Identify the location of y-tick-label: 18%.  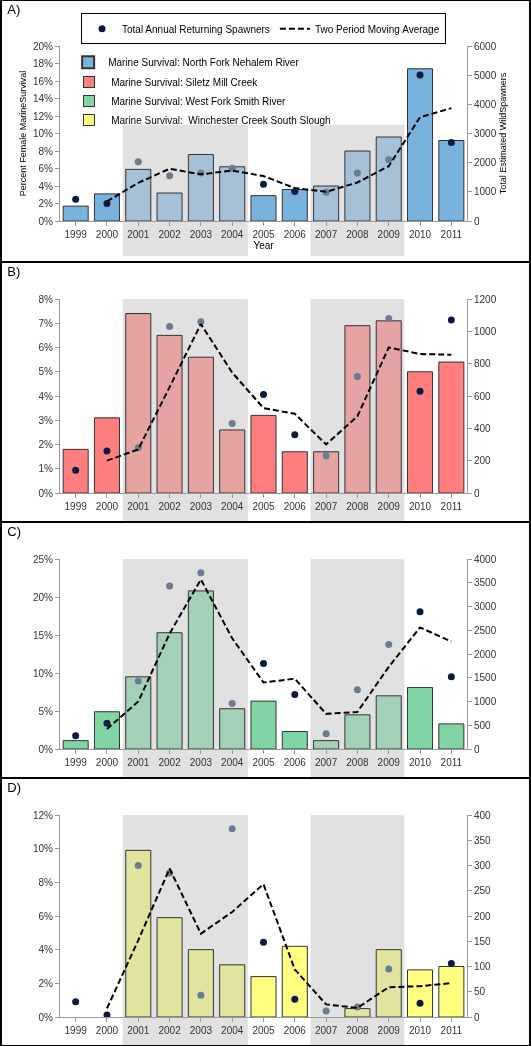
(43, 63).